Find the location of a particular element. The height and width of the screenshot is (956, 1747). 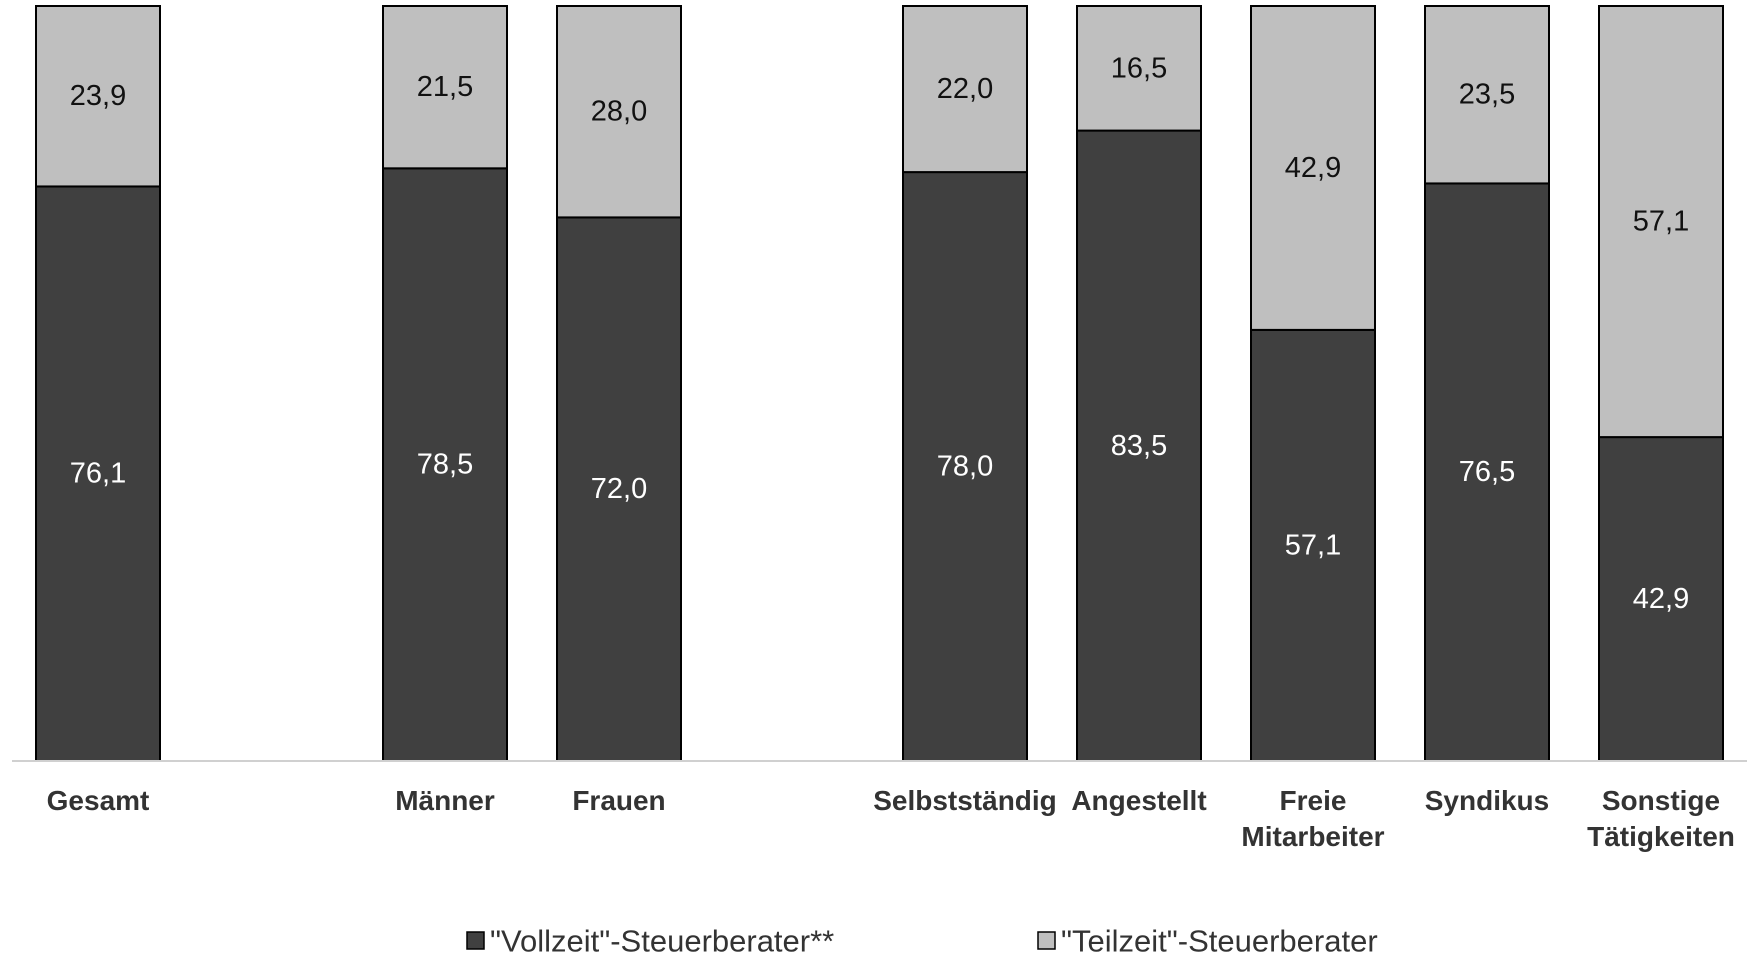

category-label-line: Männer is located at coordinates (445, 800).